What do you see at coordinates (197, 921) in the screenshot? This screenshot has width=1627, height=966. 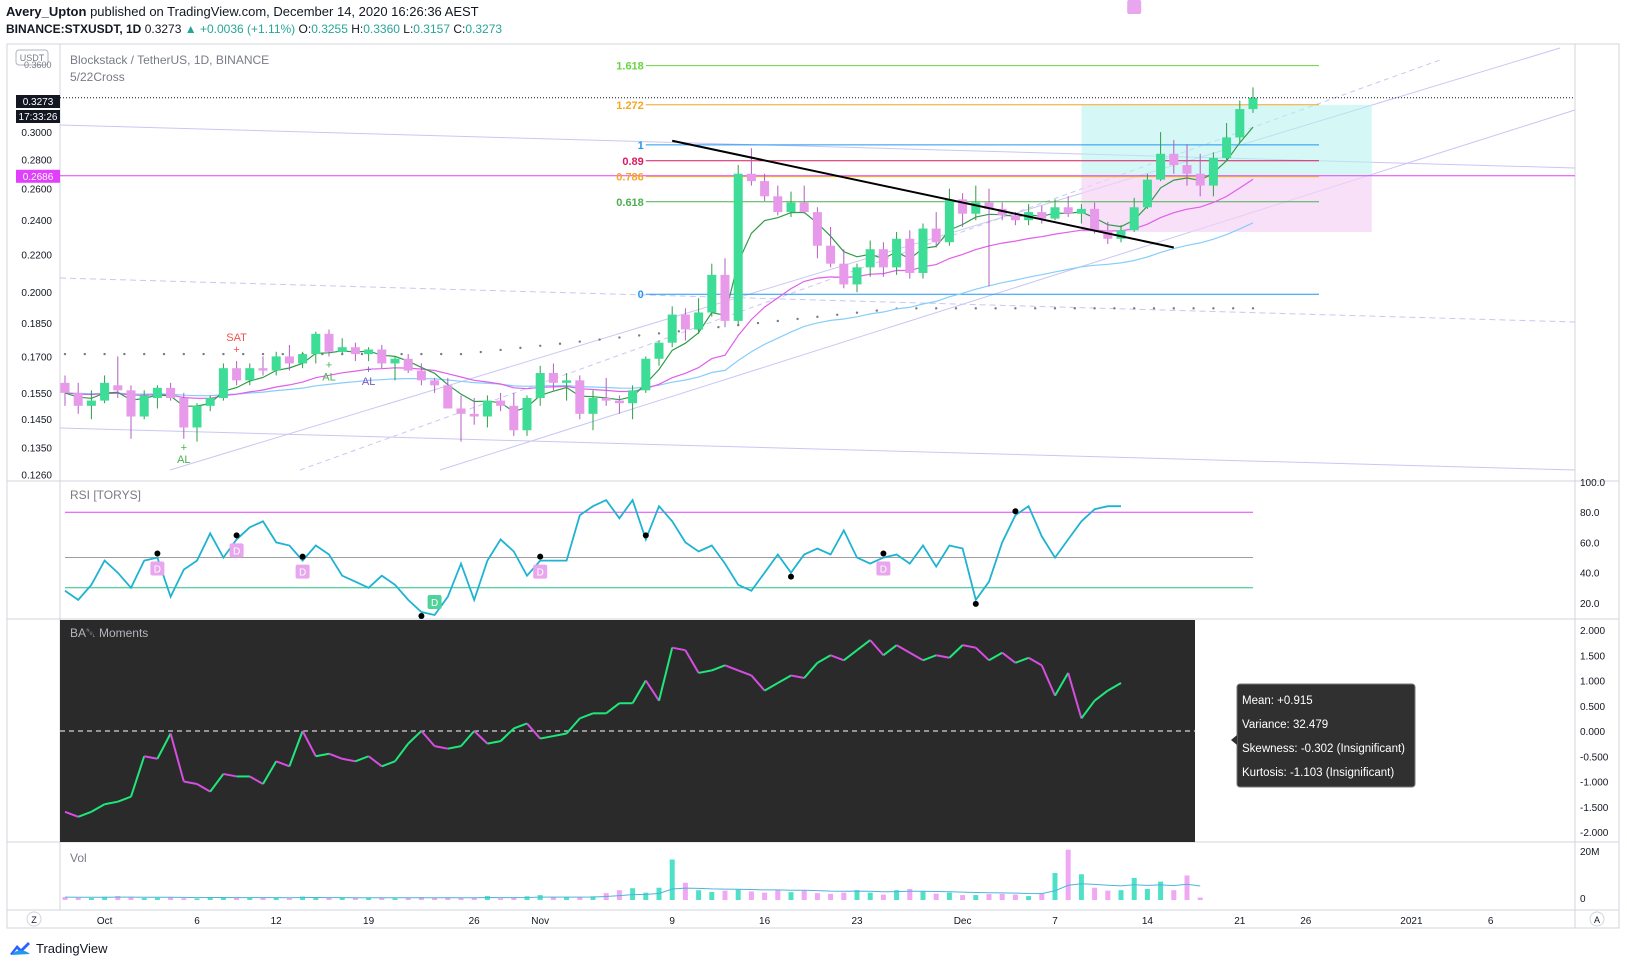 I see `time-axis-label: 6` at bounding box center [197, 921].